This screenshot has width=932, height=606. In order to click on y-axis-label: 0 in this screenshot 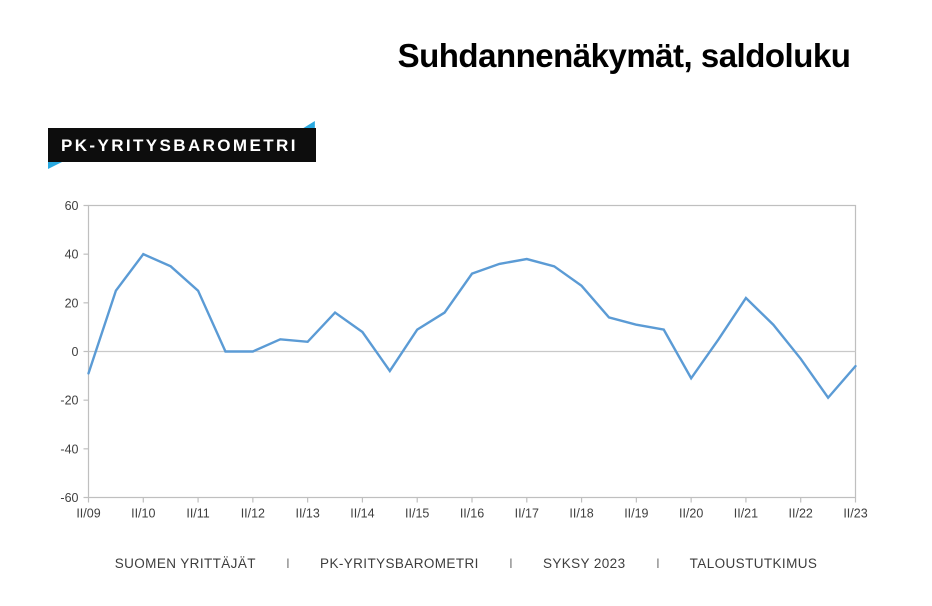, I will do `click(75, 352)`.